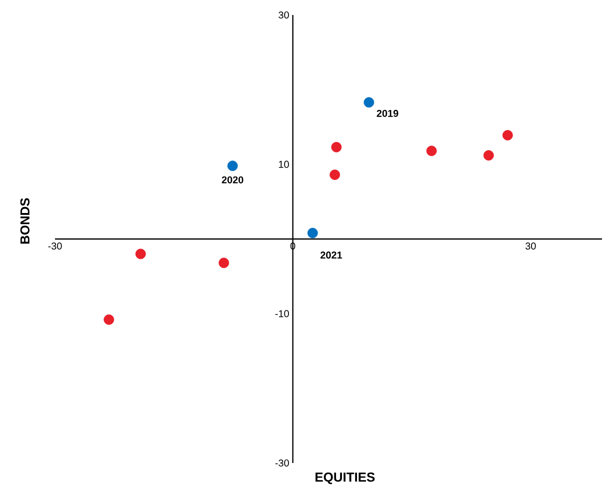 Image resolution: width=606 pixels, height=498 pixels. Describe the element at coordinates (55, 246) in the screenshot. I see `x-tick-label: -30` at that location.